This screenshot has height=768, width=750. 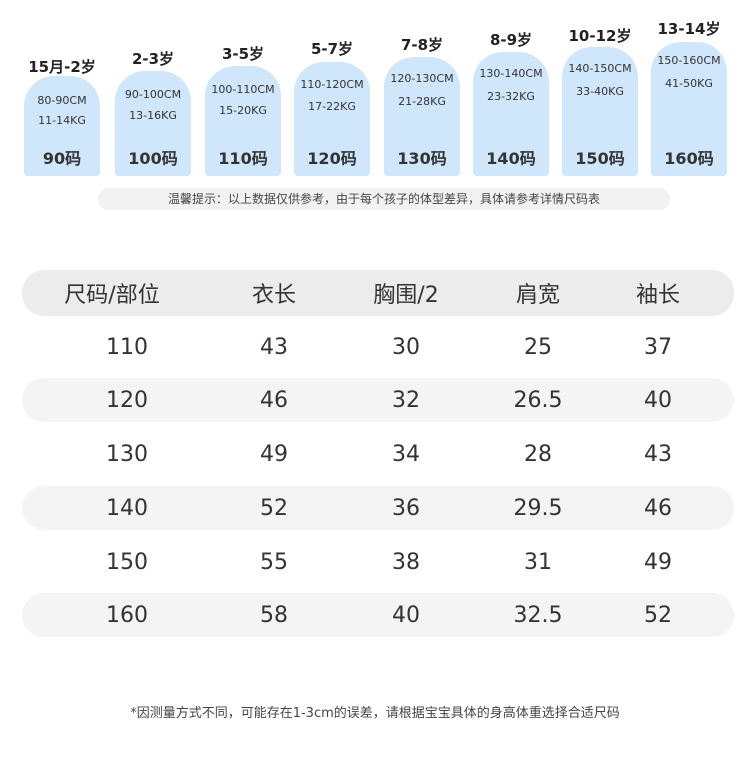 I want to click on size-card-height: 150-160CM, so click(x=689, y=60).